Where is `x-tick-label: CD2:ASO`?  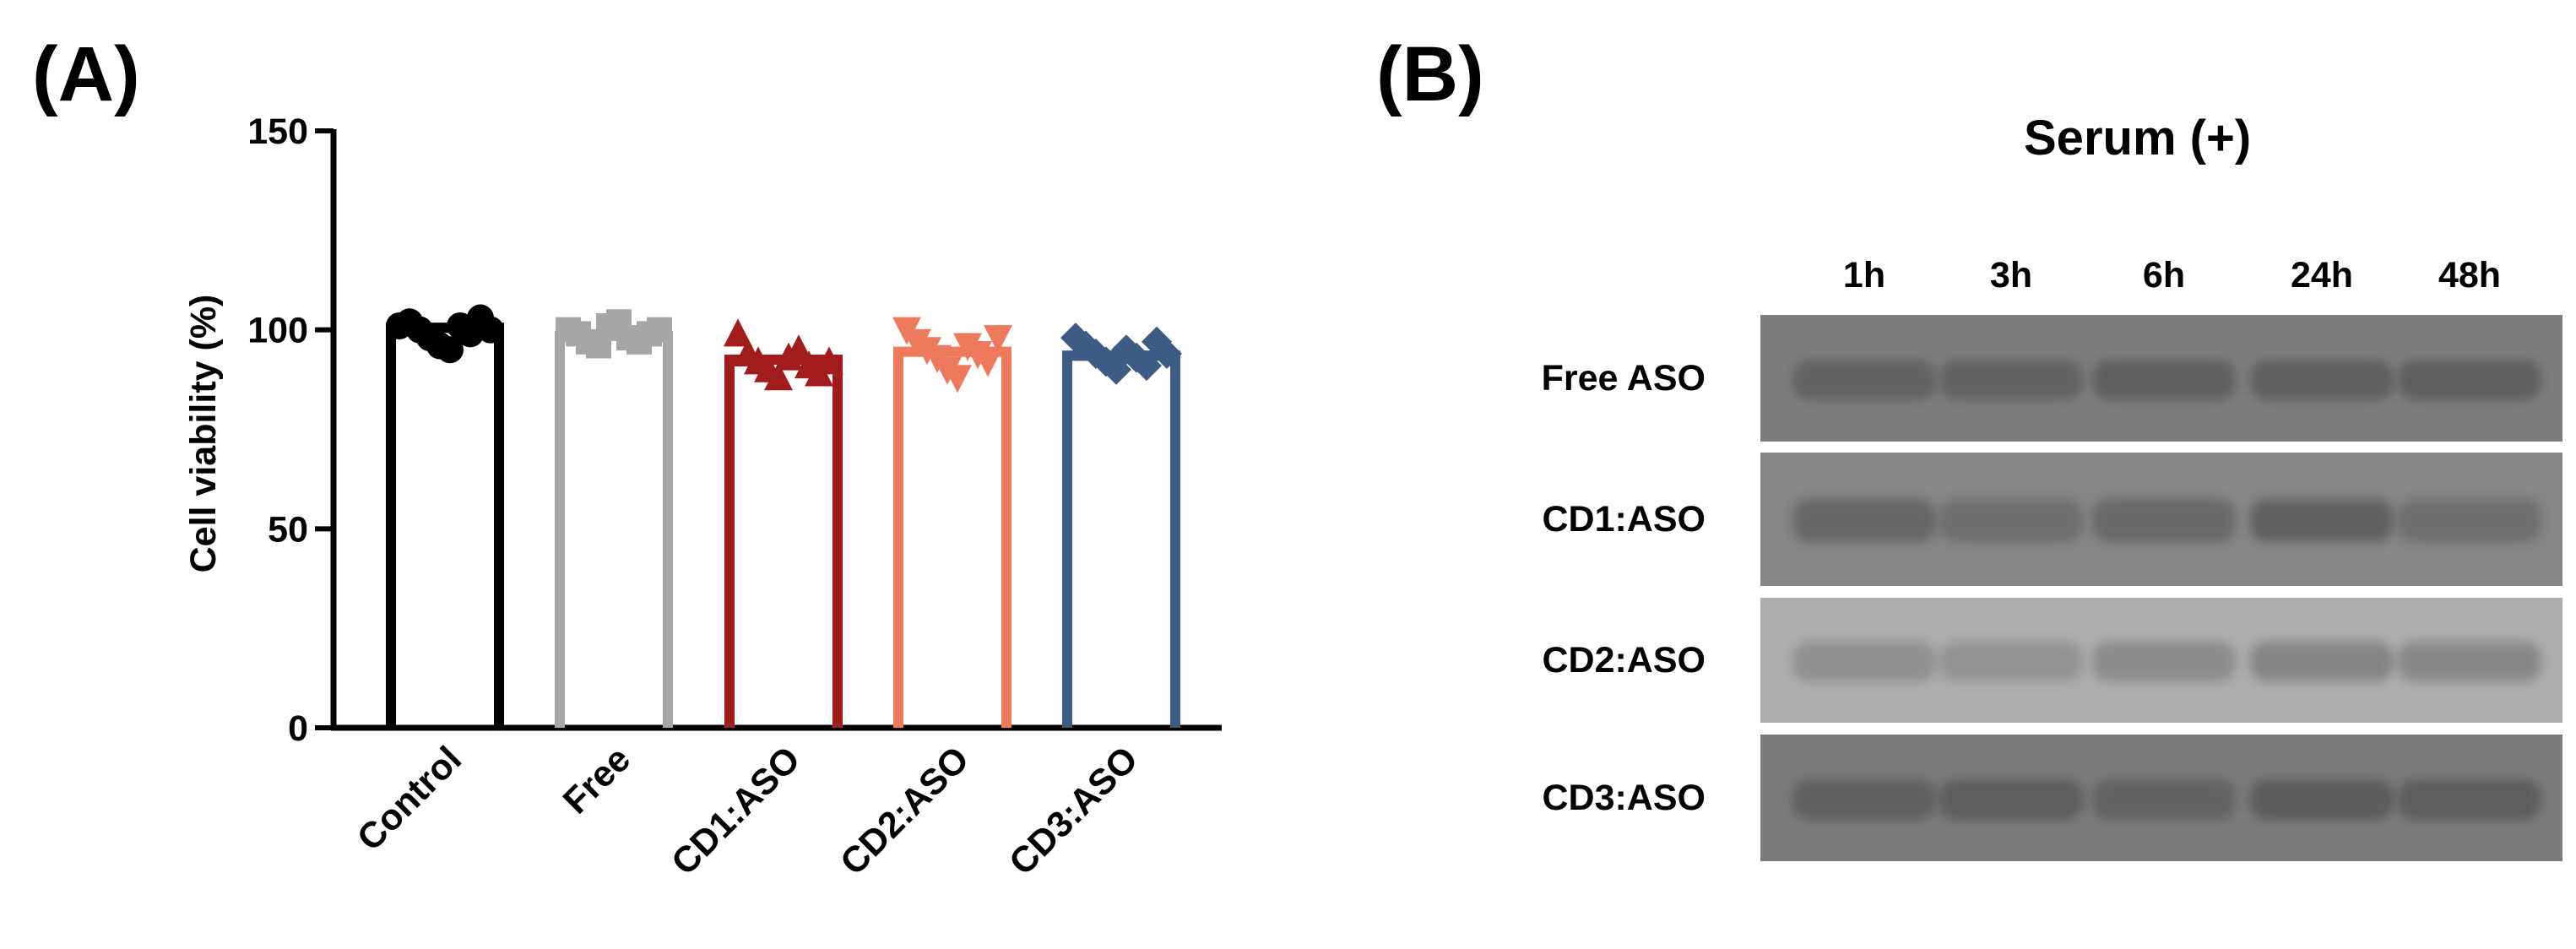
x-tick-label: CD2:ASO is located at coordinates (905, 811).